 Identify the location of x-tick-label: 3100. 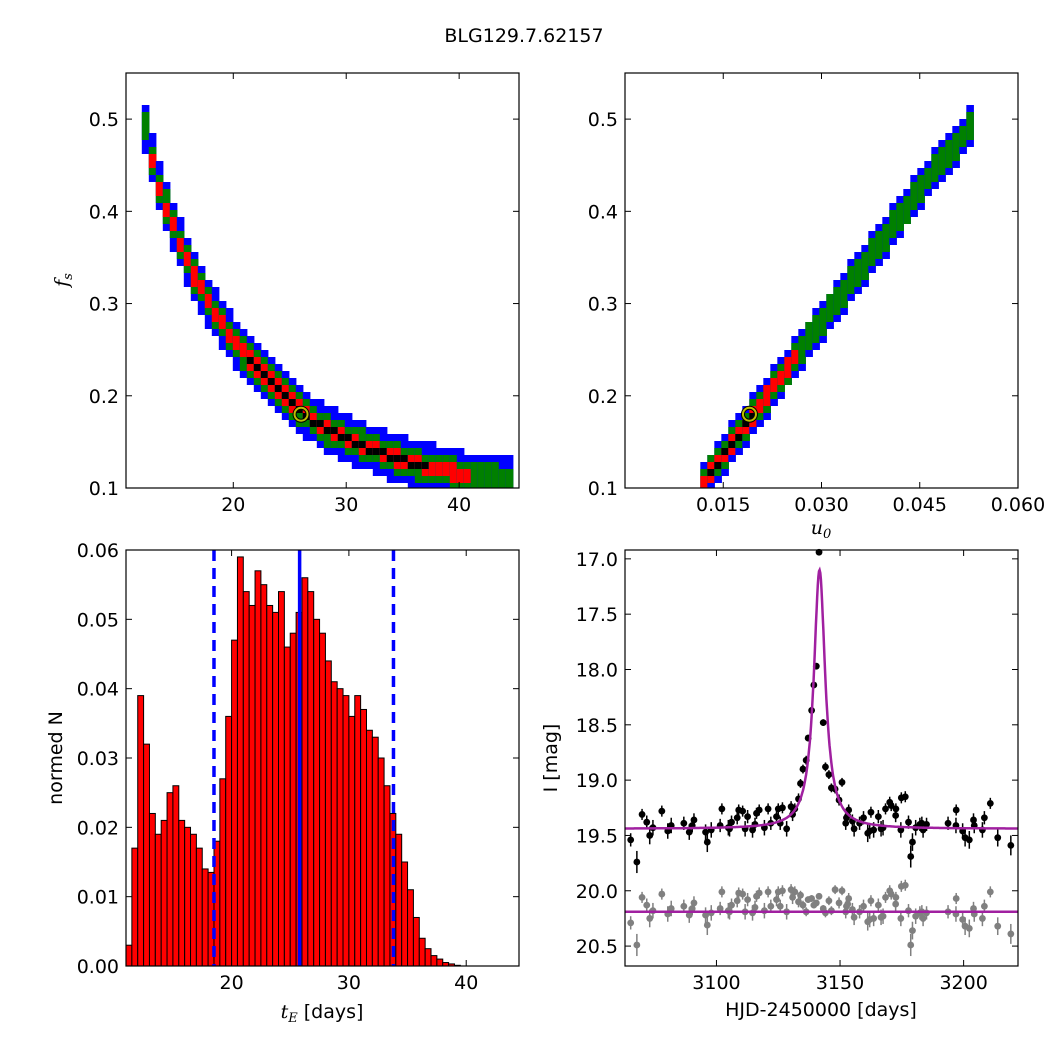
(716, 983).